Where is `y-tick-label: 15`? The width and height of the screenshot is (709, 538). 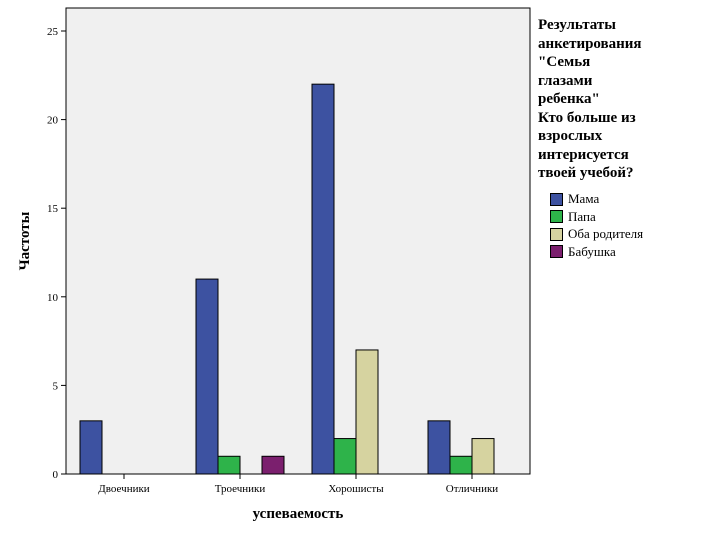
y-tick-label: 15 is located at coordinates (53, 209).